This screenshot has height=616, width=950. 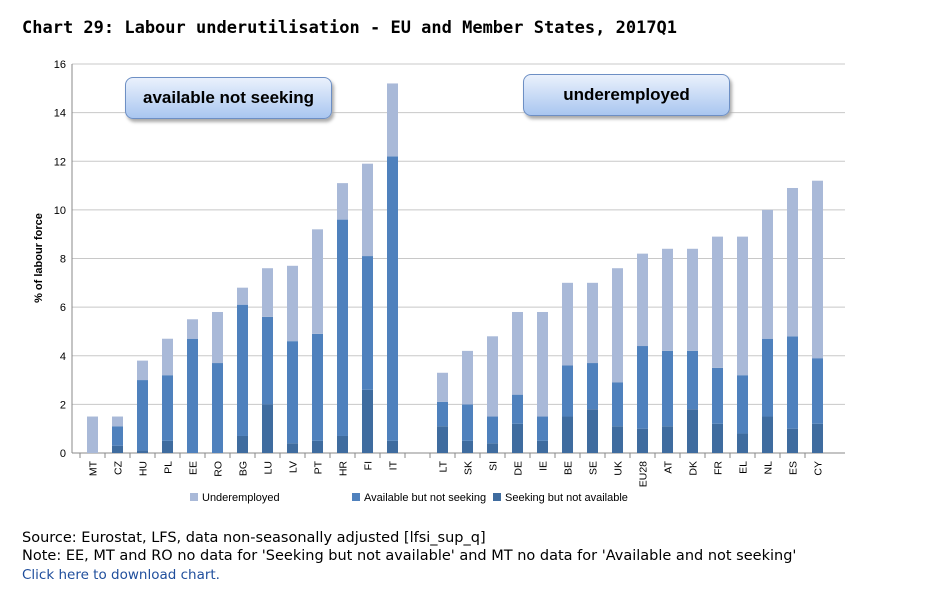 I want to click on legend-label: Seeking but not available, so click(x=566, y=498).